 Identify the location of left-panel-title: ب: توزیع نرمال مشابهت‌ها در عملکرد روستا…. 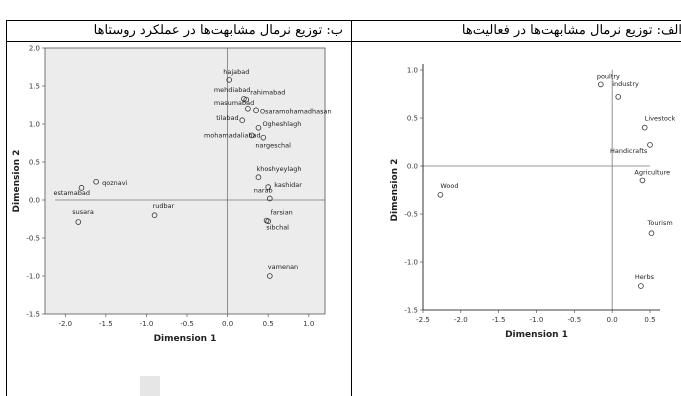
(179, 31).